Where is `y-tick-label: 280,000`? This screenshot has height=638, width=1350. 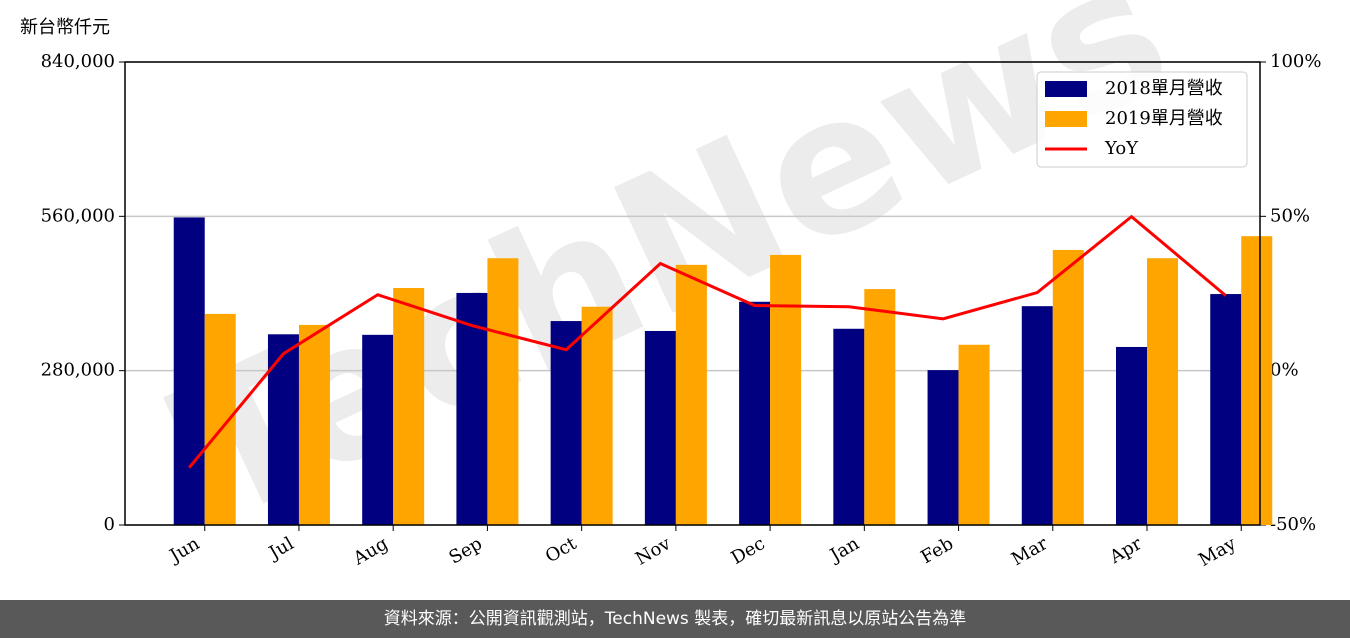 y-tick-label: 280,000 is located at coordinates (78, 370).